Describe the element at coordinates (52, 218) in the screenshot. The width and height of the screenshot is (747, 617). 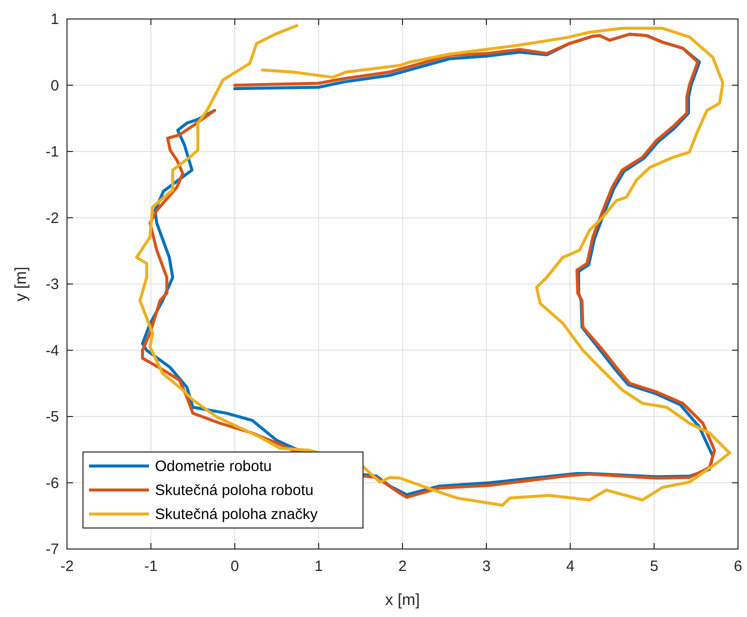
I see `y-tick-label: -2` at that location.